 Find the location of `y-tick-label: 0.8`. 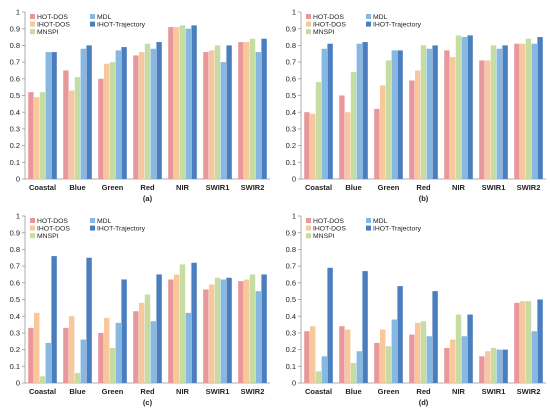

y-tick-label: 0.8 is located at coordinates (291, 45).